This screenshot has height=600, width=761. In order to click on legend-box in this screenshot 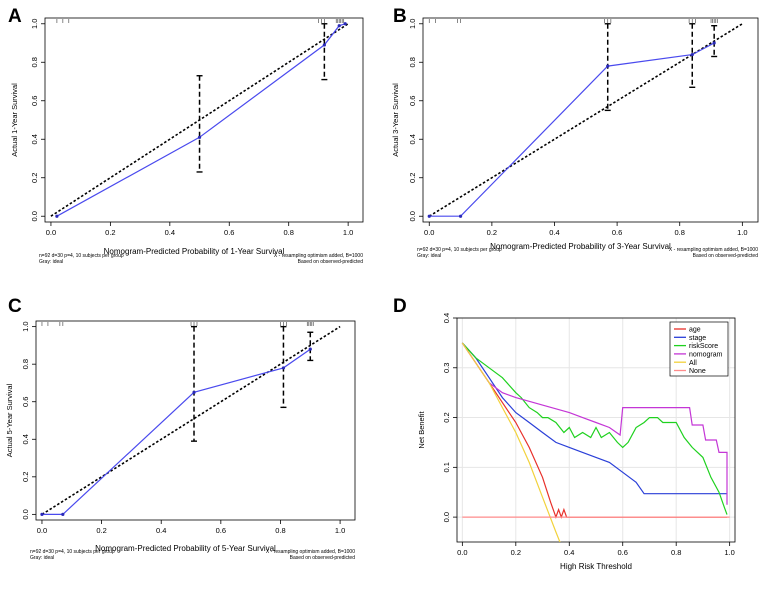, I will do `click(699, 349)`.